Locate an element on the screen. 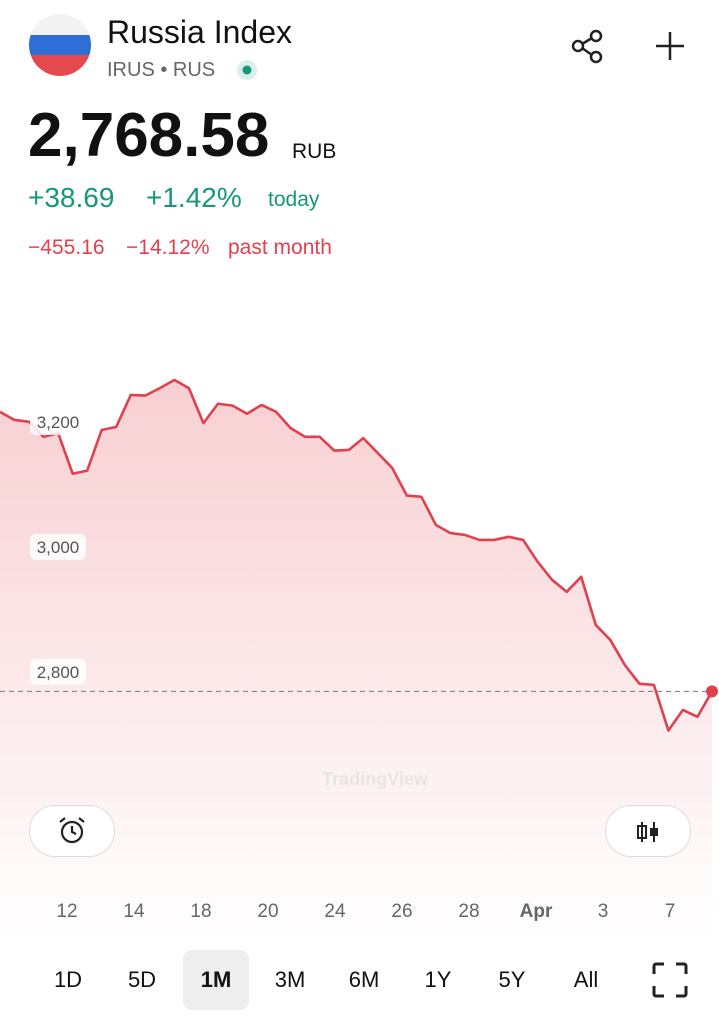 The width and height of the screenshot is (719, 1024). icons is located at coordinates (356, 47).